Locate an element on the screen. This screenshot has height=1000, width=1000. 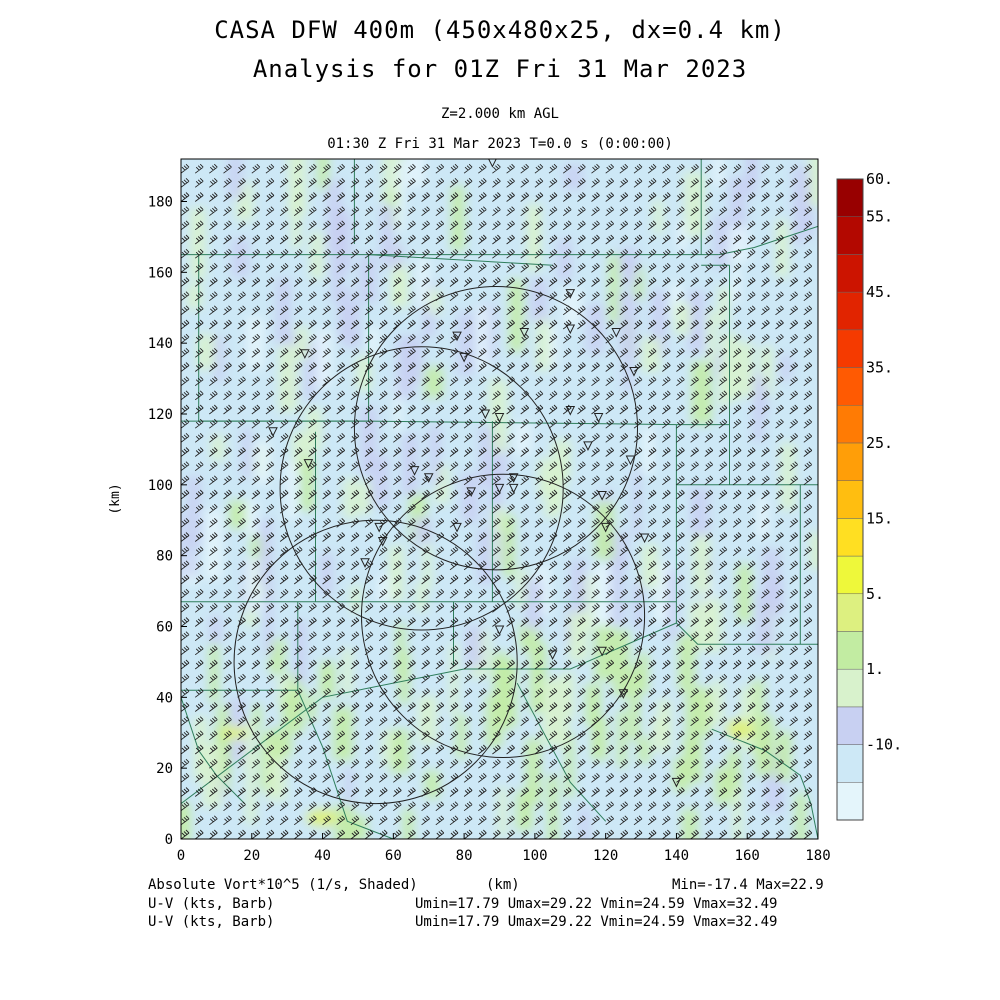
chart-title-line2: Analysis for 01Z Fri 31 Mar 2023 is located at coordinates (500, 69).